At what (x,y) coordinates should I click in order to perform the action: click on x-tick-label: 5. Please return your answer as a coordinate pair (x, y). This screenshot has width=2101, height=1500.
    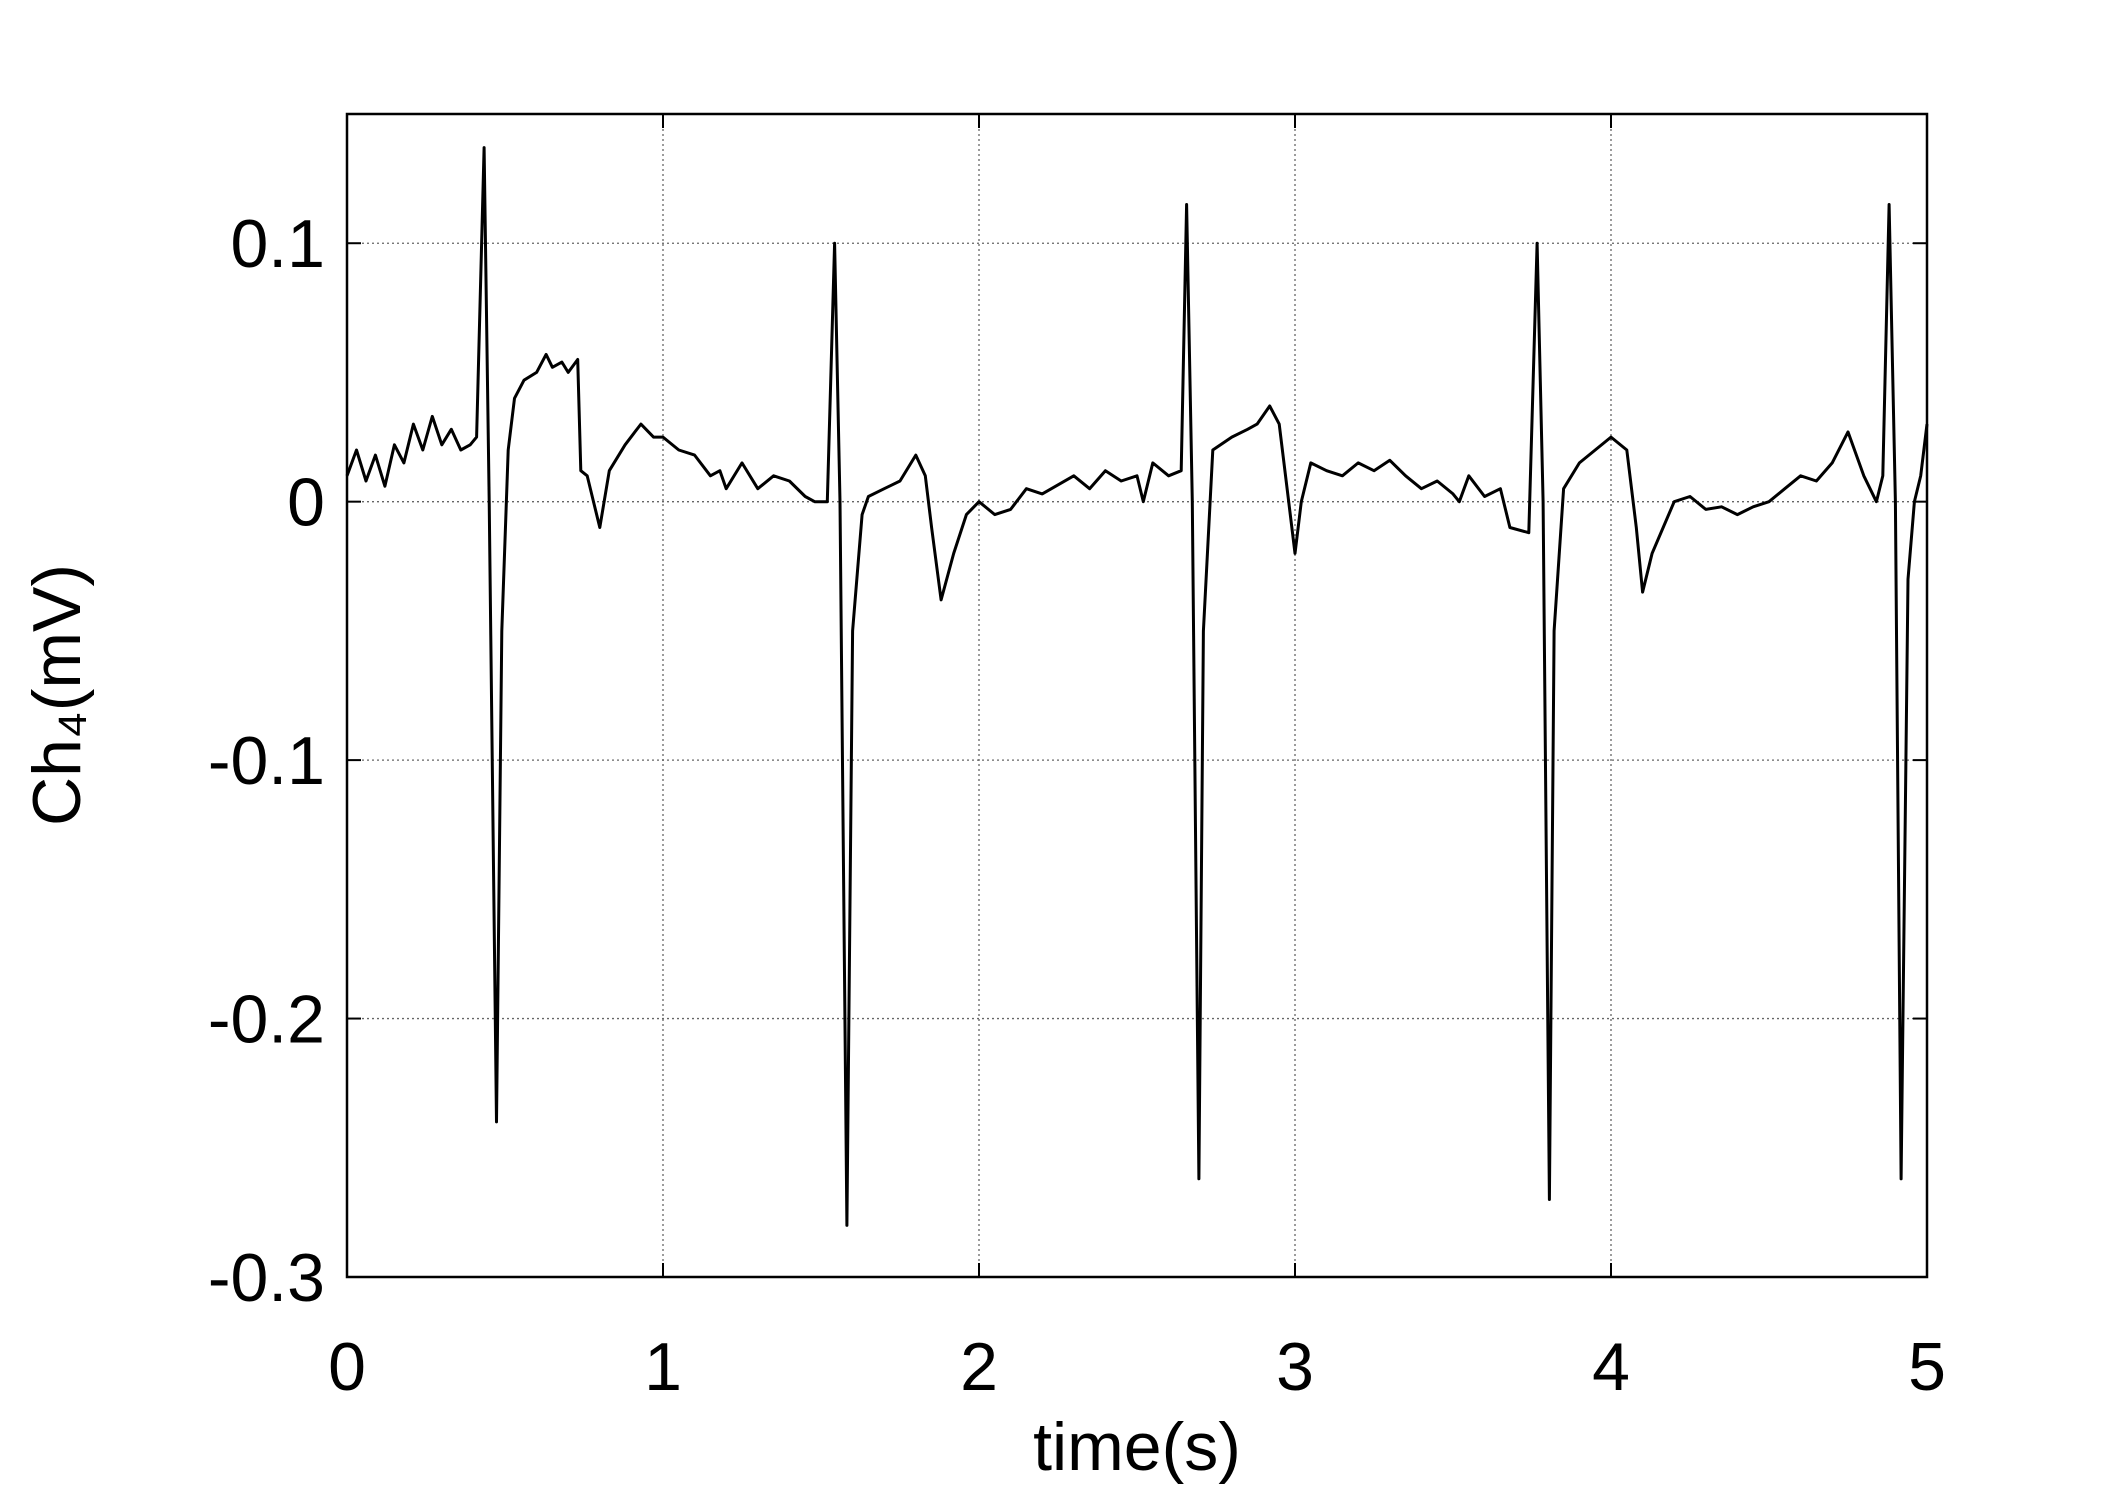
    Looking at the image, I should click on (1927, 1367).